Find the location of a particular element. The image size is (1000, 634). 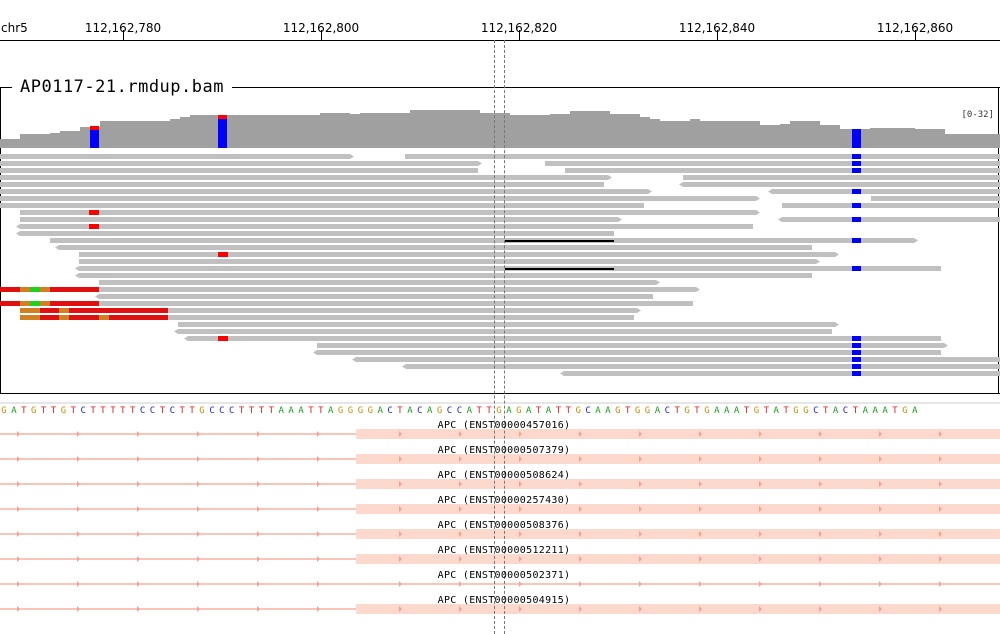

feature-label: APC (ENST00000508624) is located at coordinates (504, 475).